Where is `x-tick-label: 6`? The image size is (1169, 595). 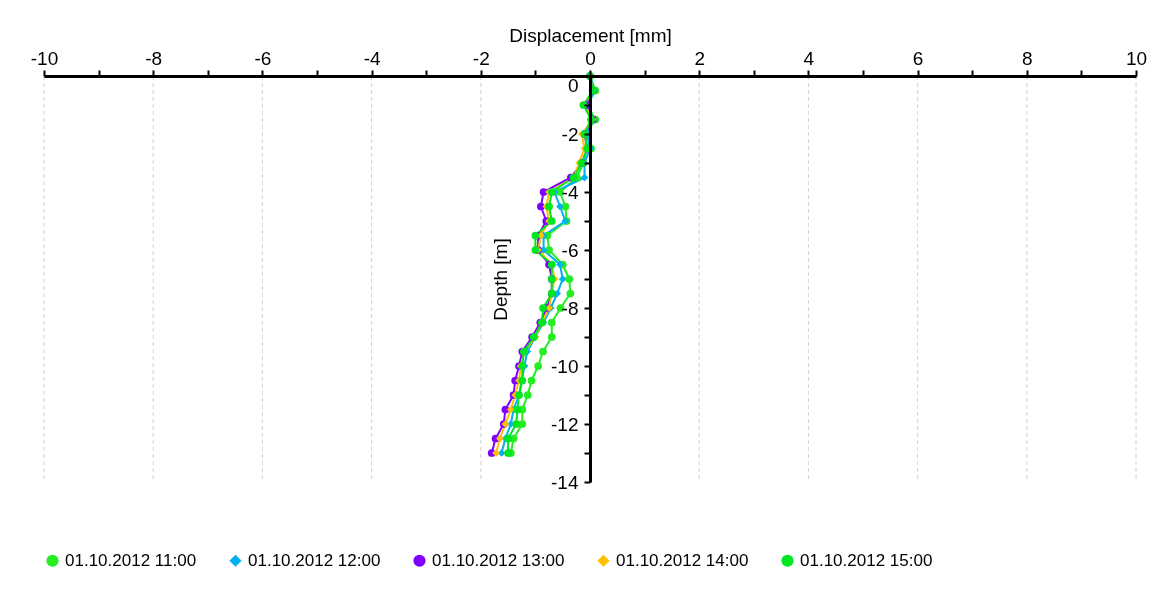 x-tick-label: 6 is located at coordinates (918, 58).